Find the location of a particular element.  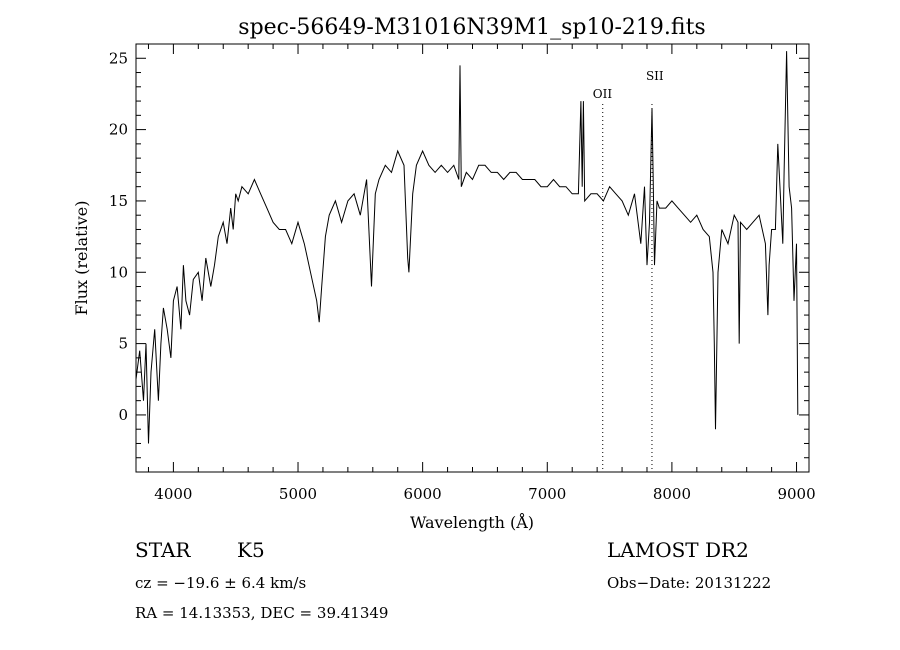

class-label: STAR is located at coordinates (163, 550).